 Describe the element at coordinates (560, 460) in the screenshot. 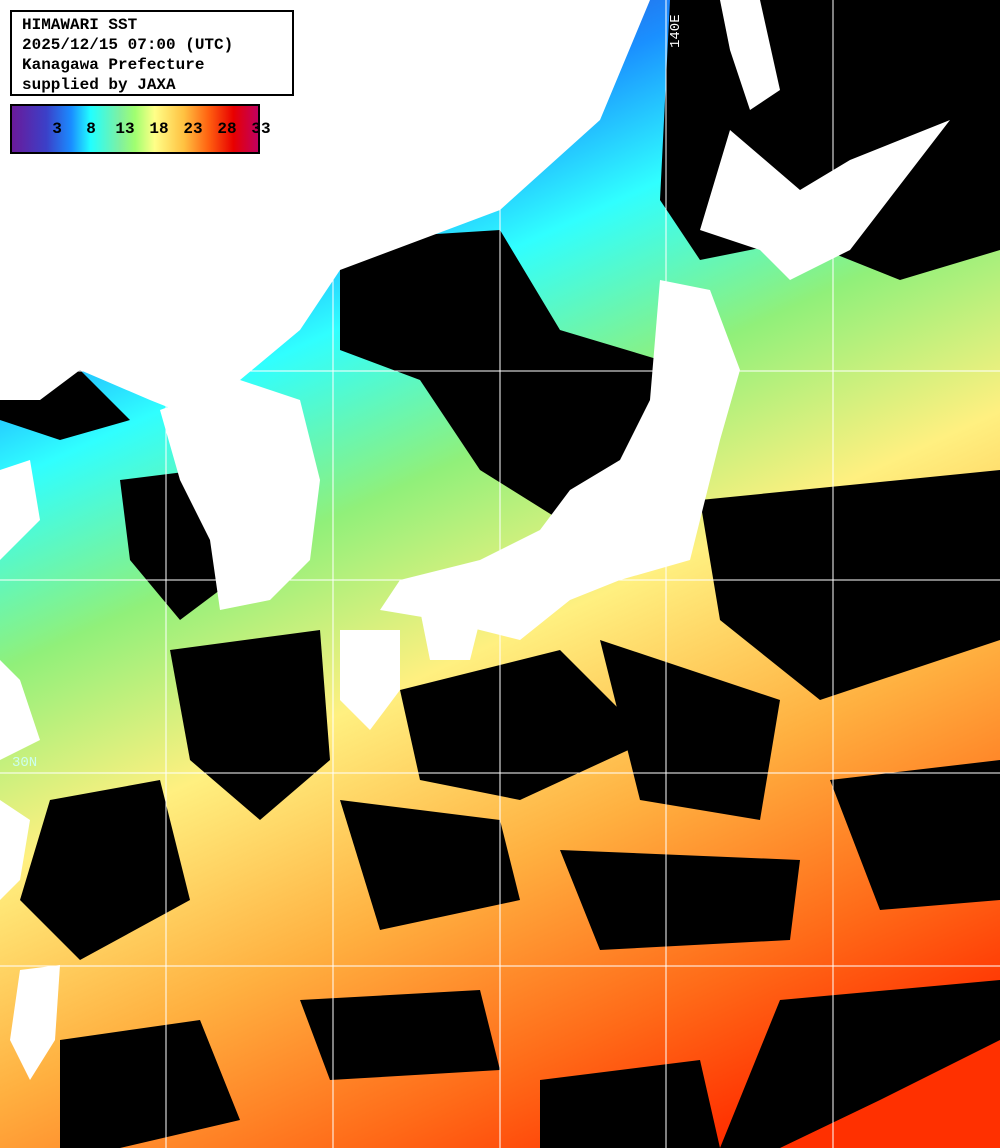

I see `land-honshu` at that location.